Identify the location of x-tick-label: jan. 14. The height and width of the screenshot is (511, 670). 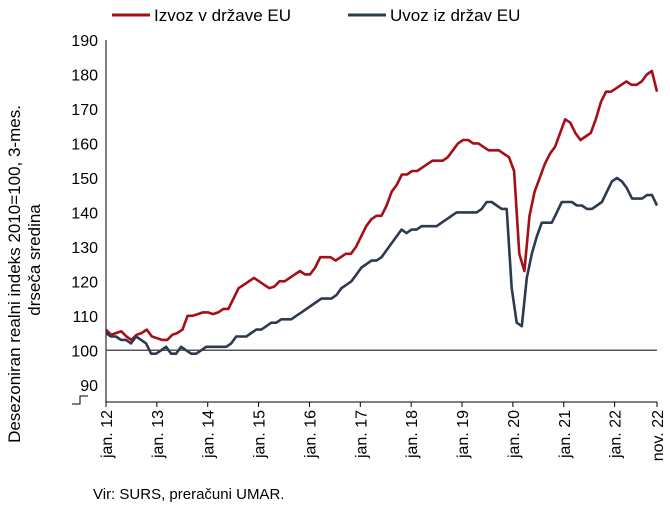
(209, 434).